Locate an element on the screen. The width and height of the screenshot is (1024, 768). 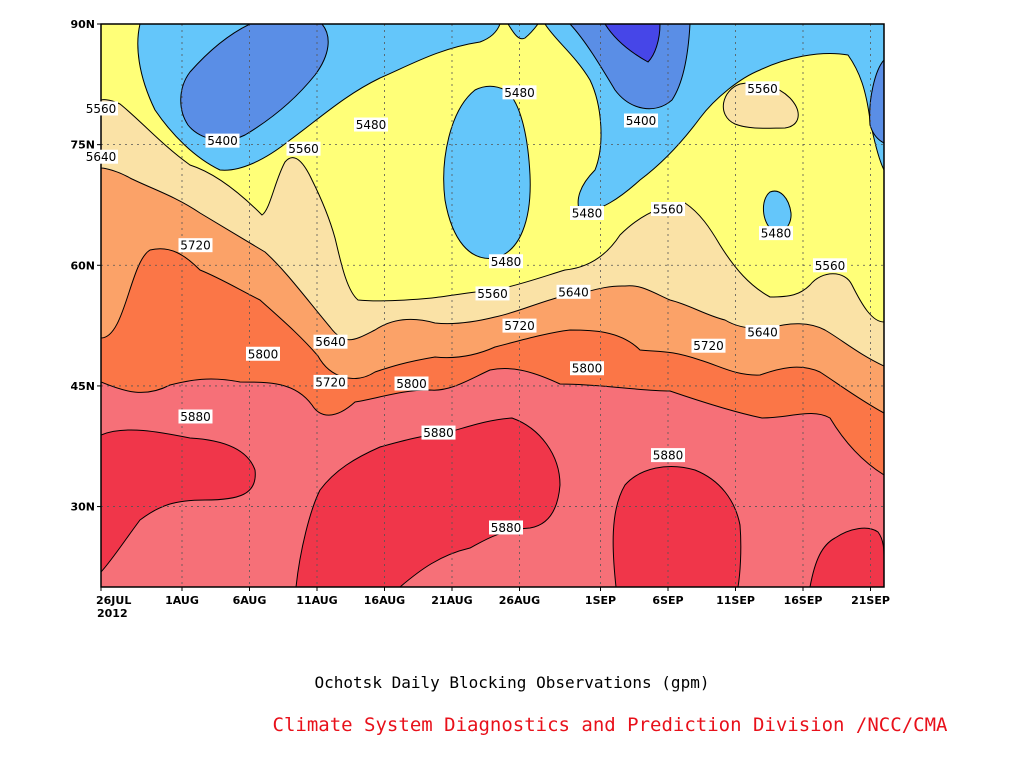
x-tick-label: 1SEP is located at coordinates (600, 600).